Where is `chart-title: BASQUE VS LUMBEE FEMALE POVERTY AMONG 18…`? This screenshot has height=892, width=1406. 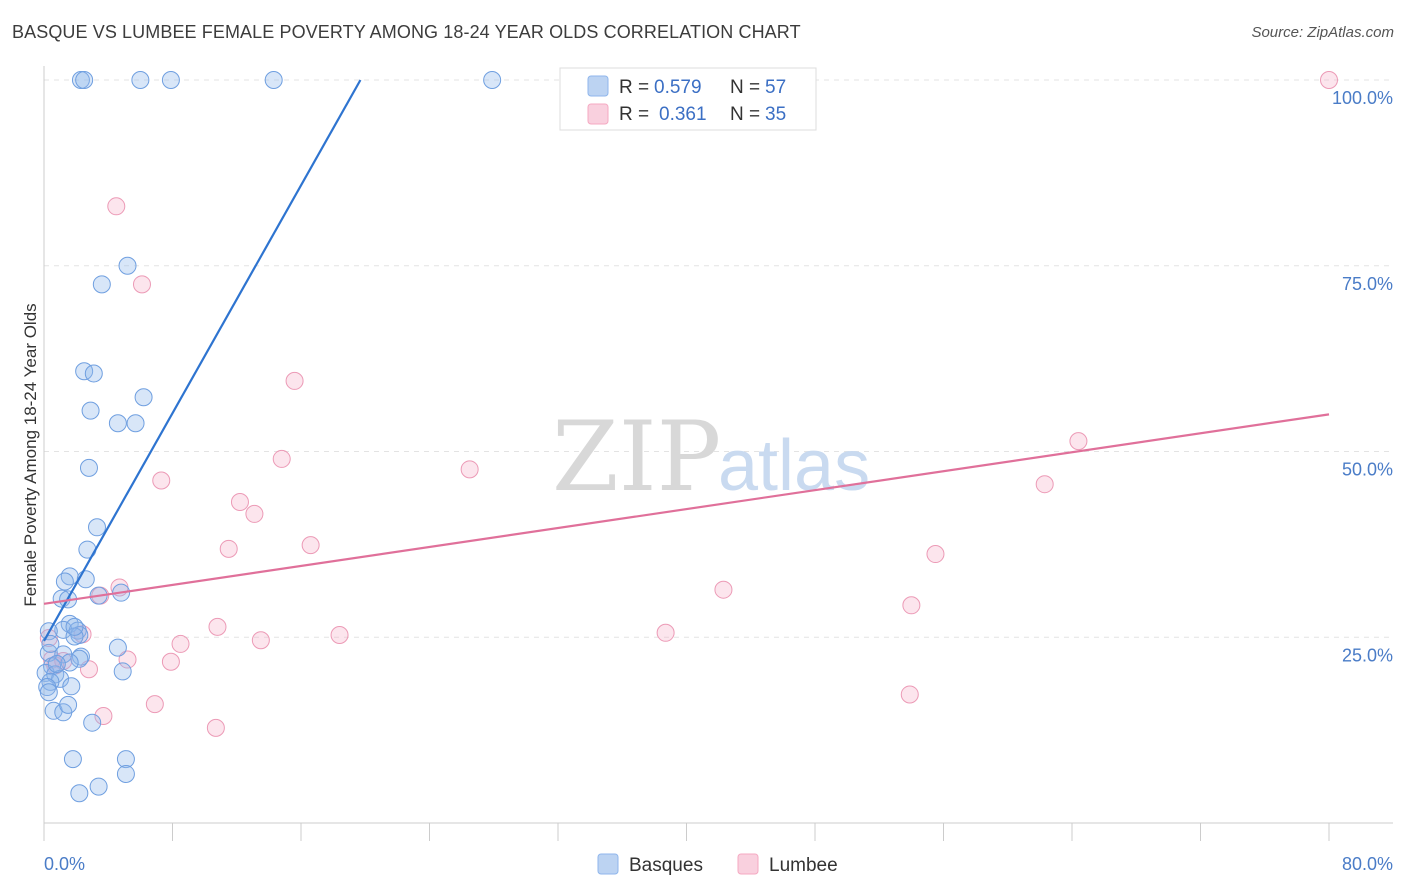 chart-title: BASQUE VS LUMBEE FEMALE POVERTY AMONG 18… is located at coordinates (406, 32).